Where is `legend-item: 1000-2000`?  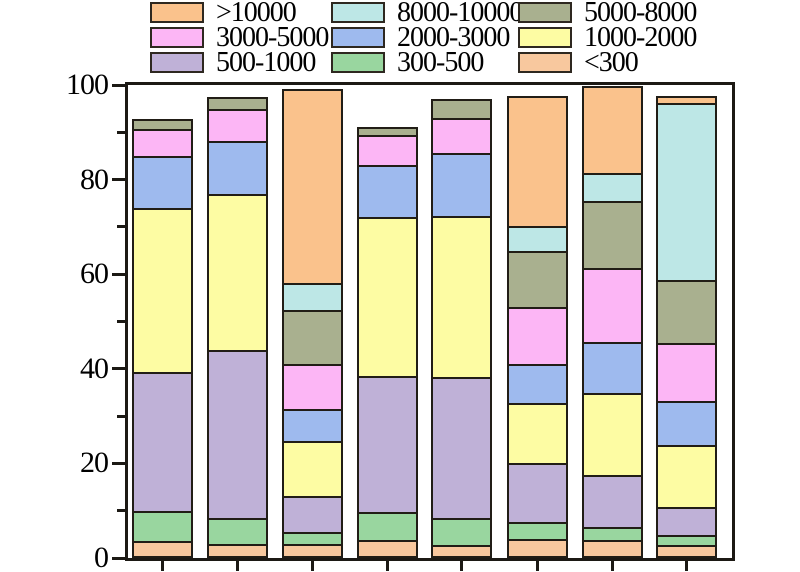
legend-item: 1000-2000 is located at coordinates (607, 38).